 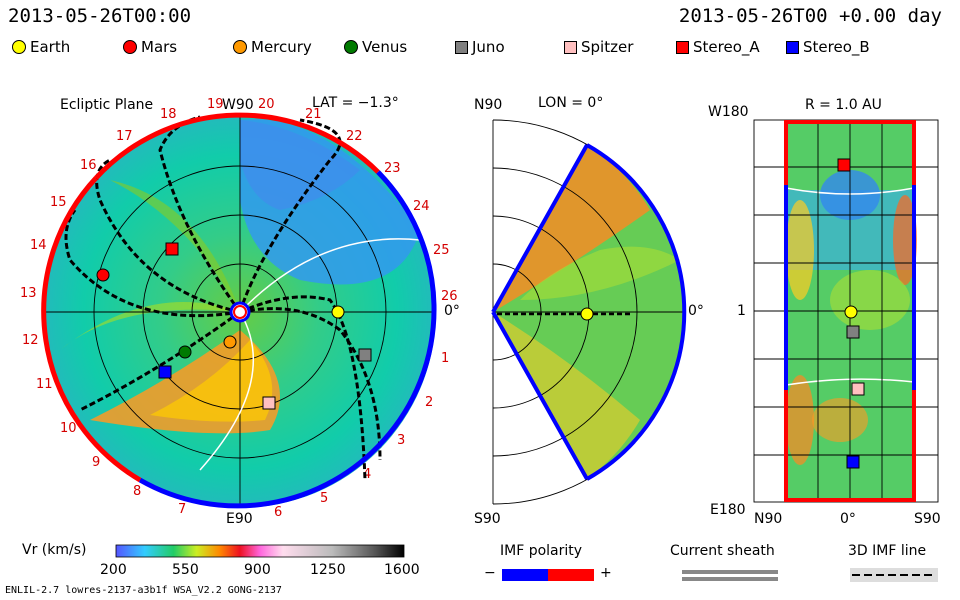 What do you see at coordinates (44, 384) in the screenshot?
I see `carrington-tick: 11` at bounding box center [44, 384].